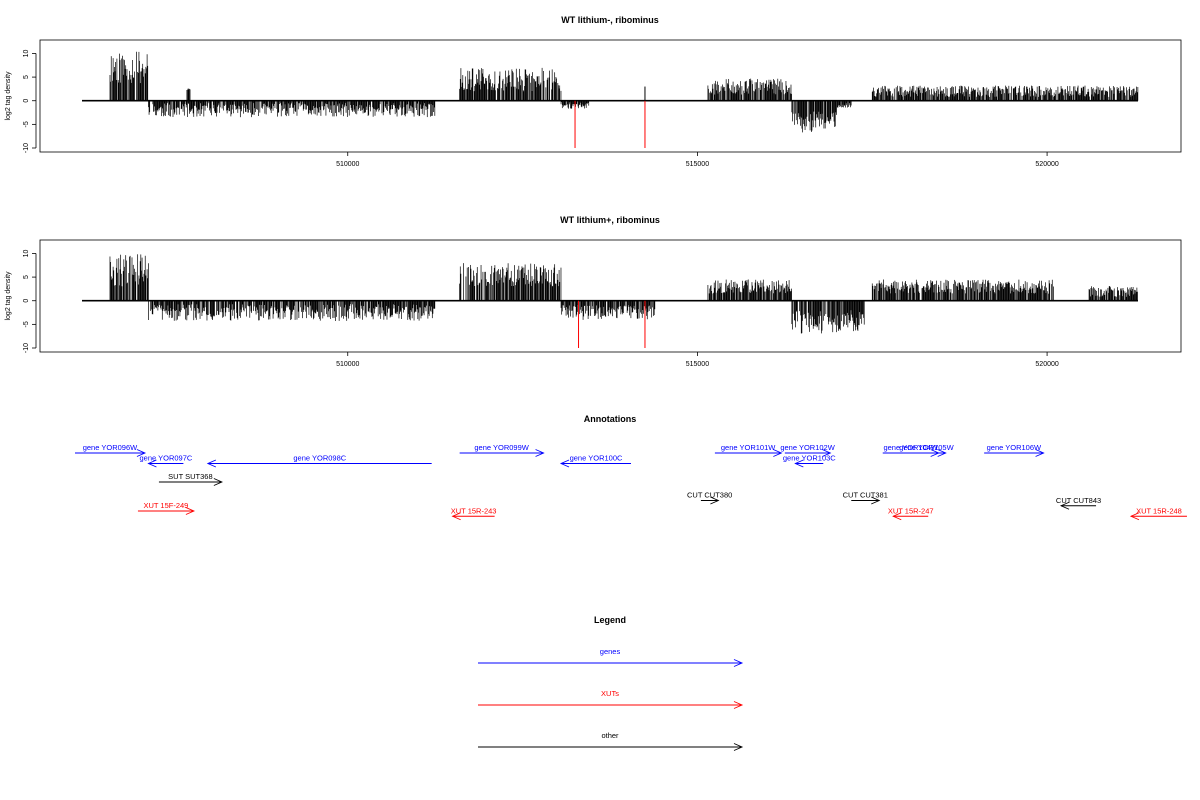 The height and width of the screenshot is (800, 1200). What do you see at coordinates (610, 693) in the screenshot?
I see `legend-label: XUTs` at bounding box center [610, 693].